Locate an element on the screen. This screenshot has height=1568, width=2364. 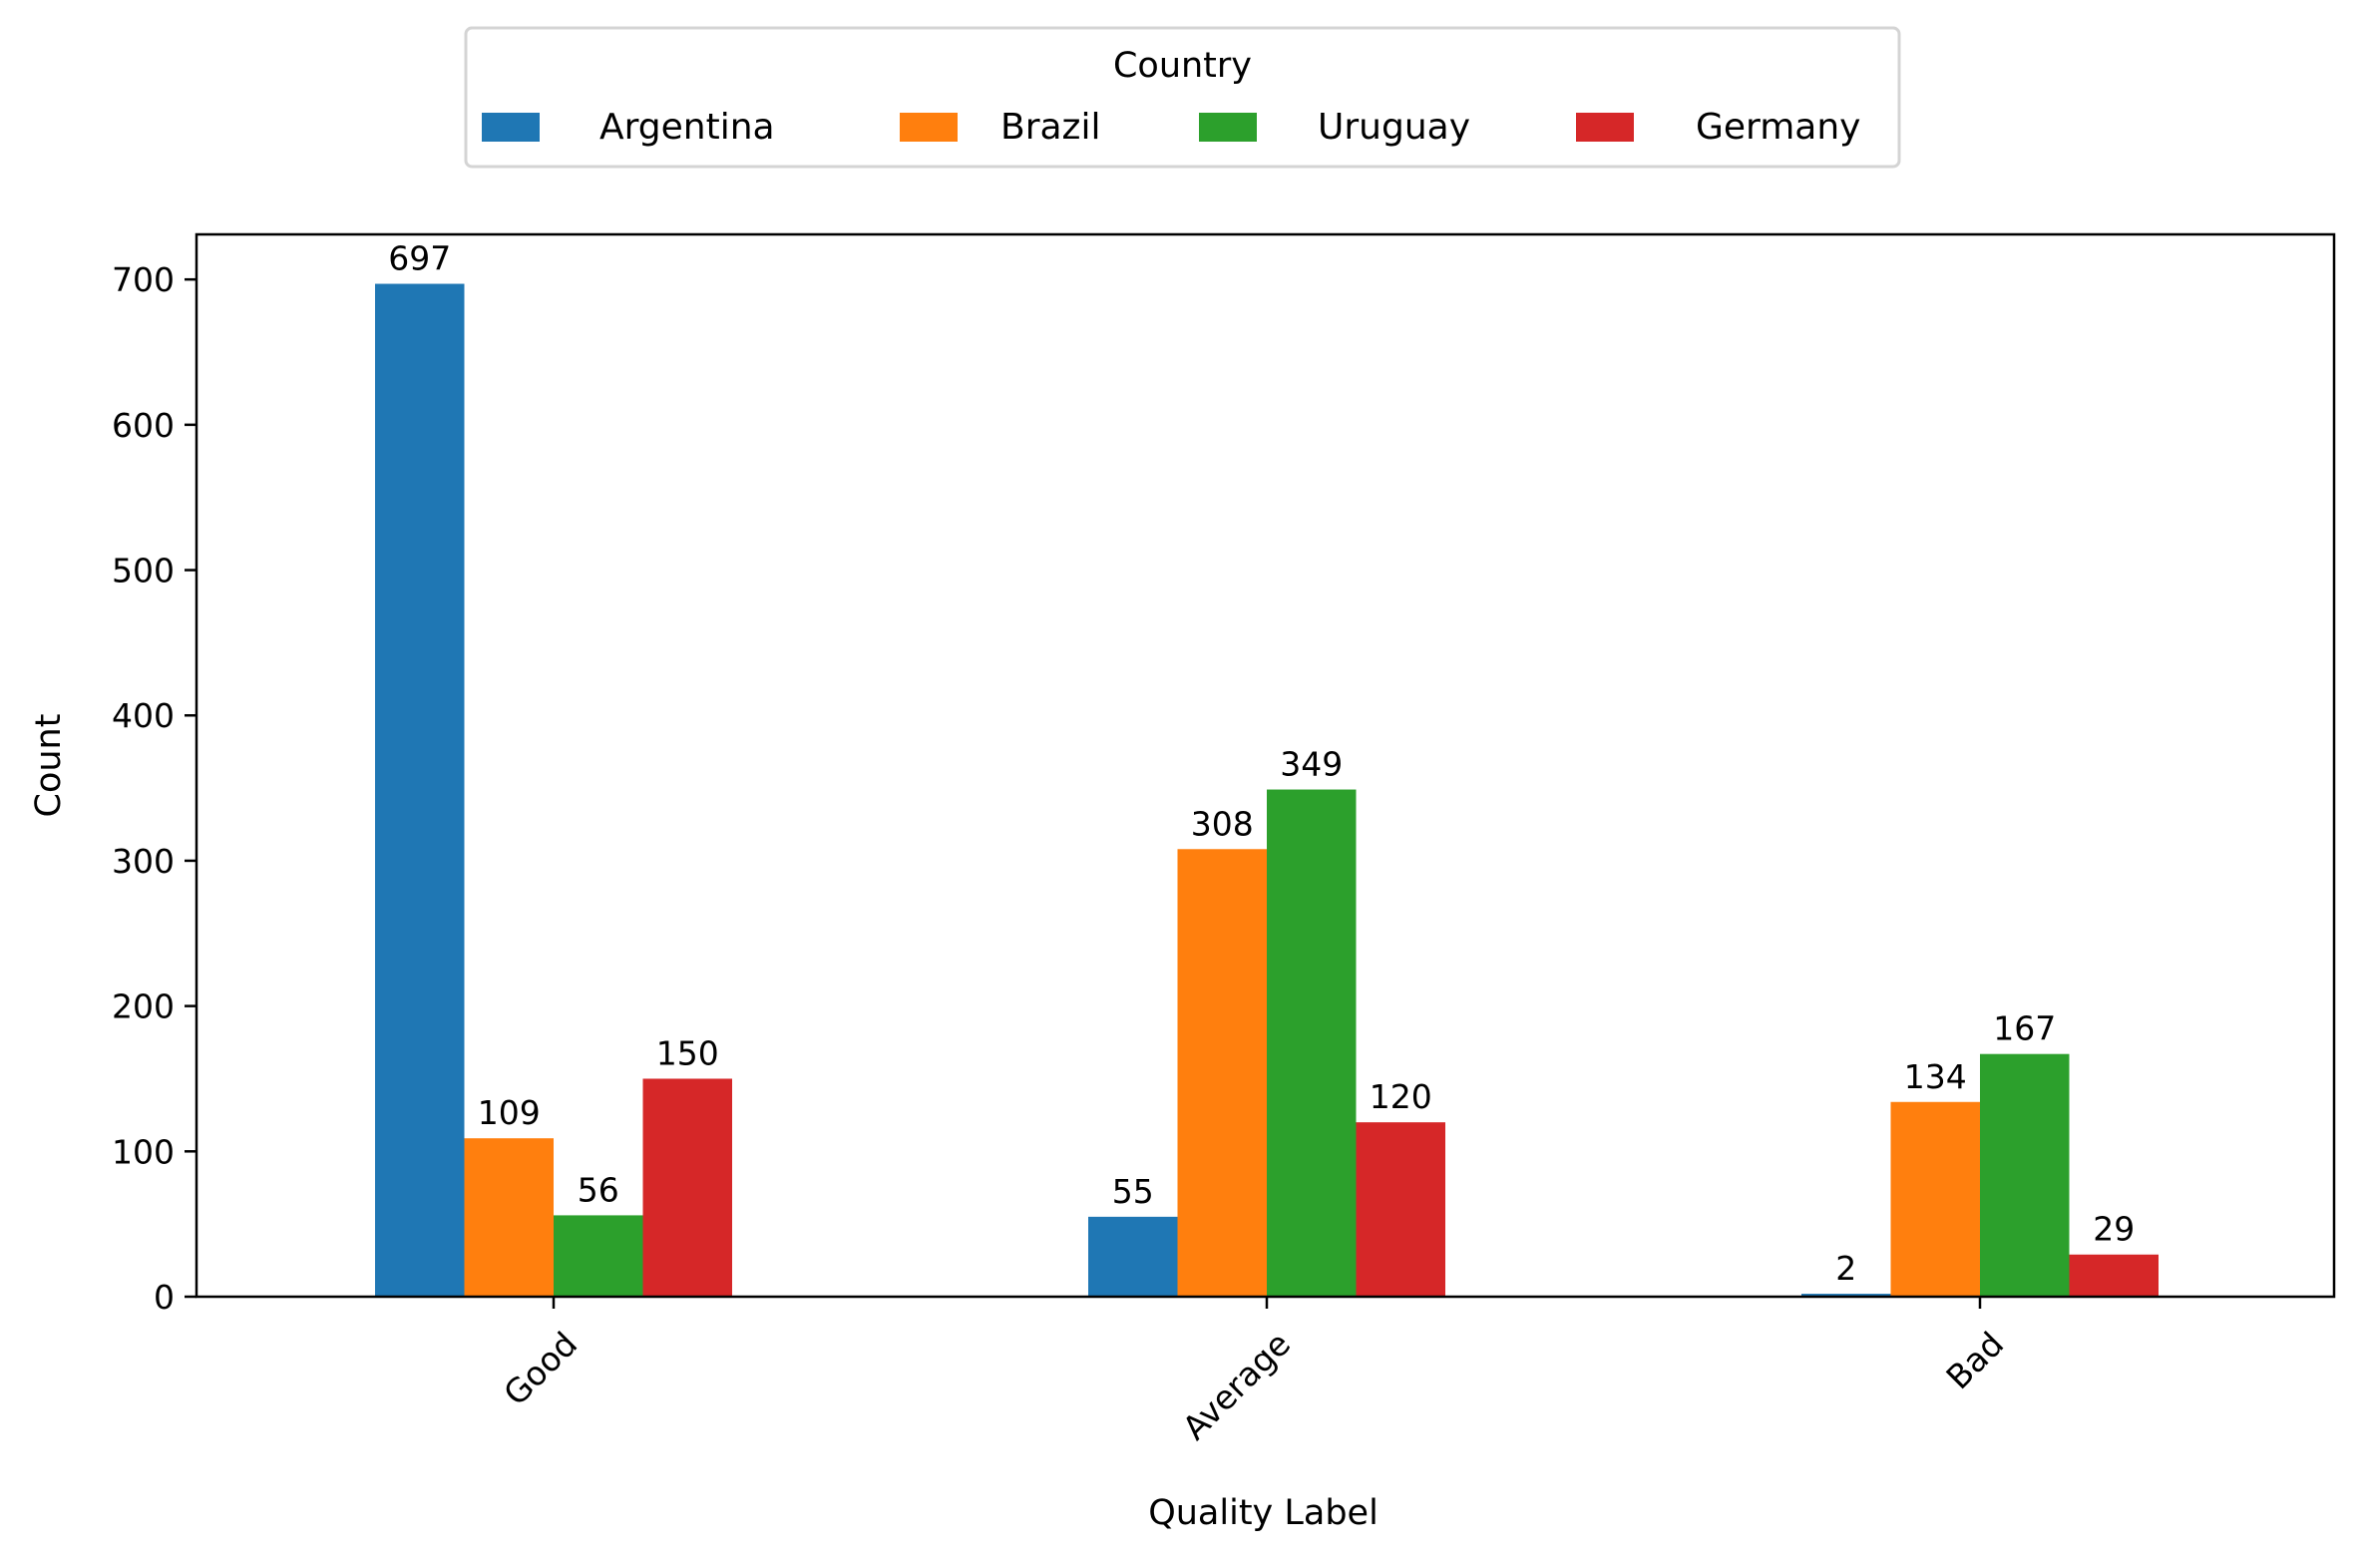
y-tick-label: 0 is located at coordinates (165, 1298).